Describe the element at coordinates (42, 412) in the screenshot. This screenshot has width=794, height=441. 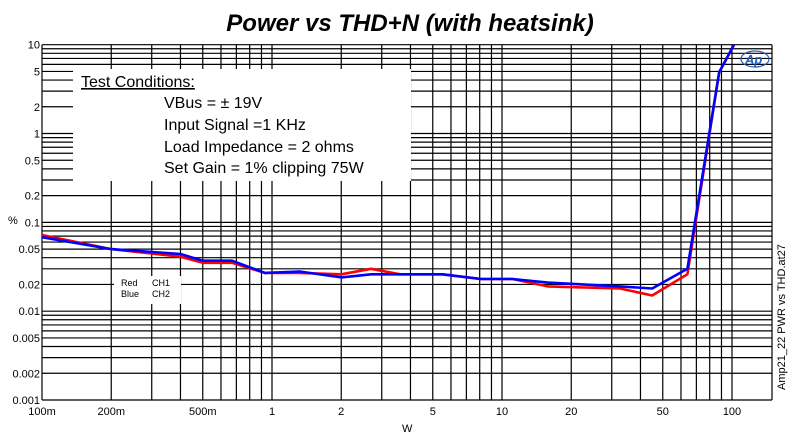
I see `x-tick-label: 100m` at that location.